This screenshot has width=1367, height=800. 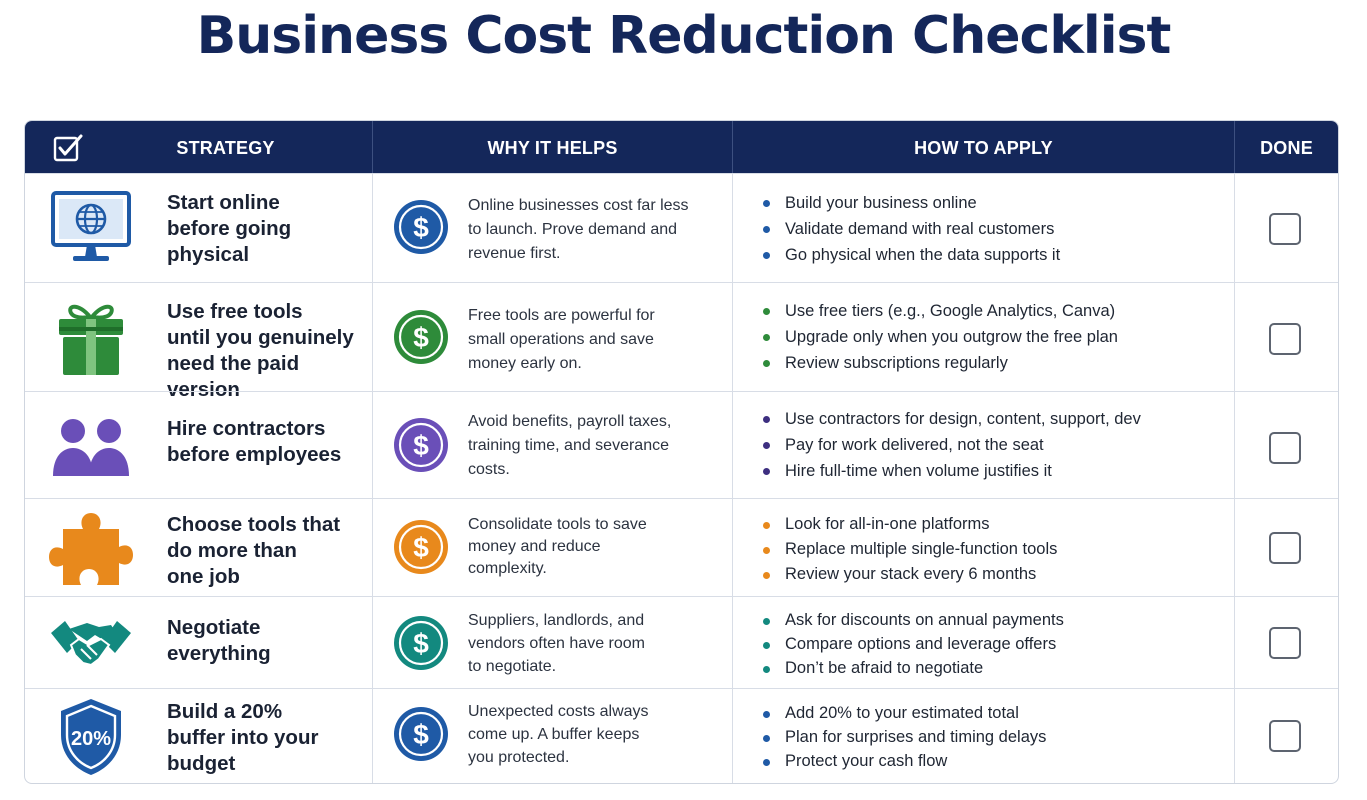 What do you see at coordinates (912, 620) in the screenshot?
I see `list-item: Ask for discounts on annual payments` at bounding box center [912, 620].